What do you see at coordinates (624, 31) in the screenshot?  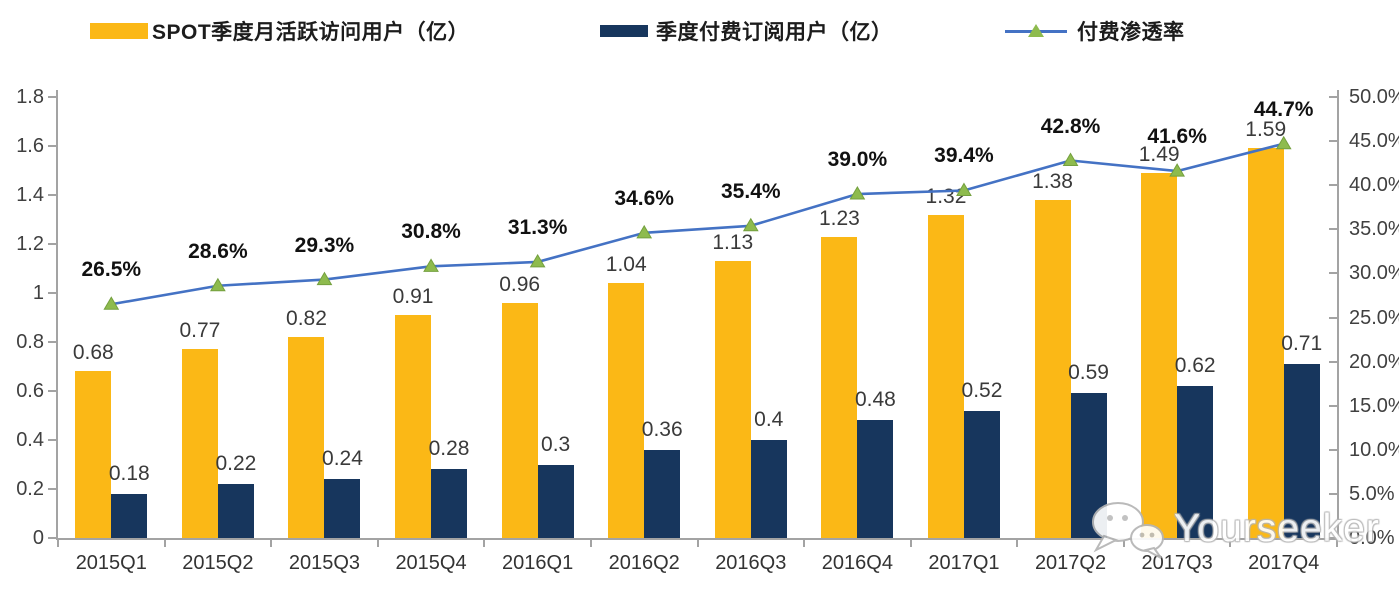 I see `subscribers-legend-swatch-icon` at bounding box center [624, 31].